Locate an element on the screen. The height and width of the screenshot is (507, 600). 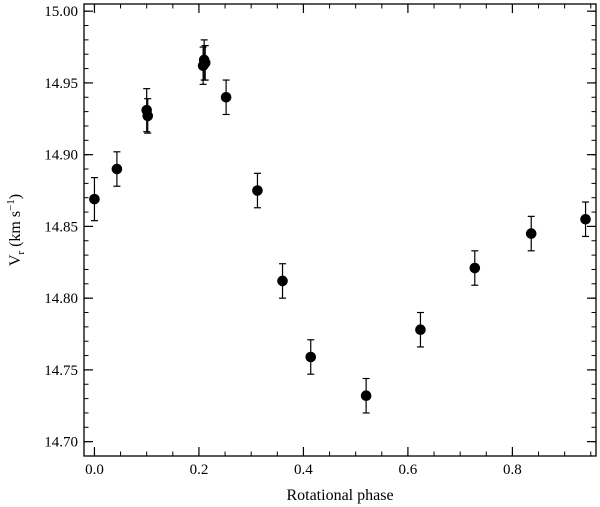
y-axis-label-unit: (km s is located at coordinates (15, 231).